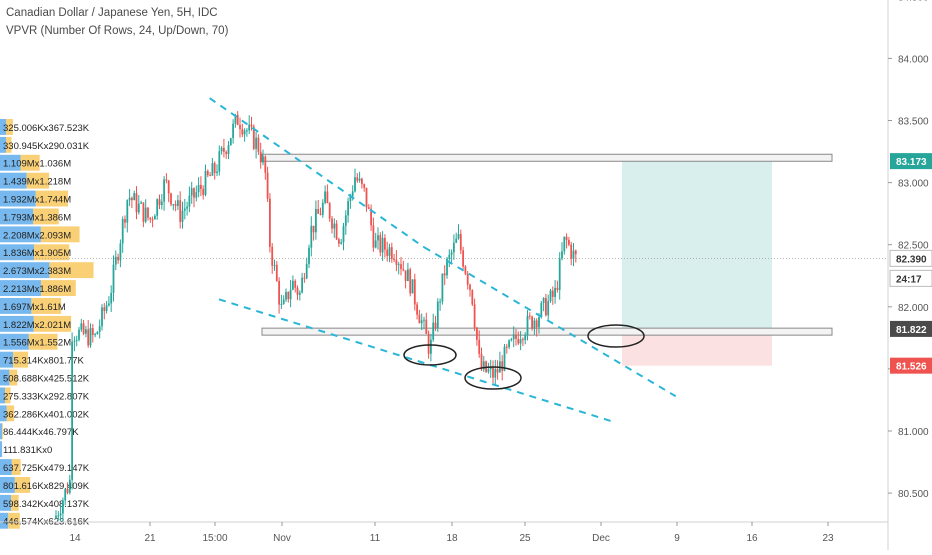  Describe the element at coordinates (911, 259) in the screenshot. I see `price-tag-label: 82.390` at that location.